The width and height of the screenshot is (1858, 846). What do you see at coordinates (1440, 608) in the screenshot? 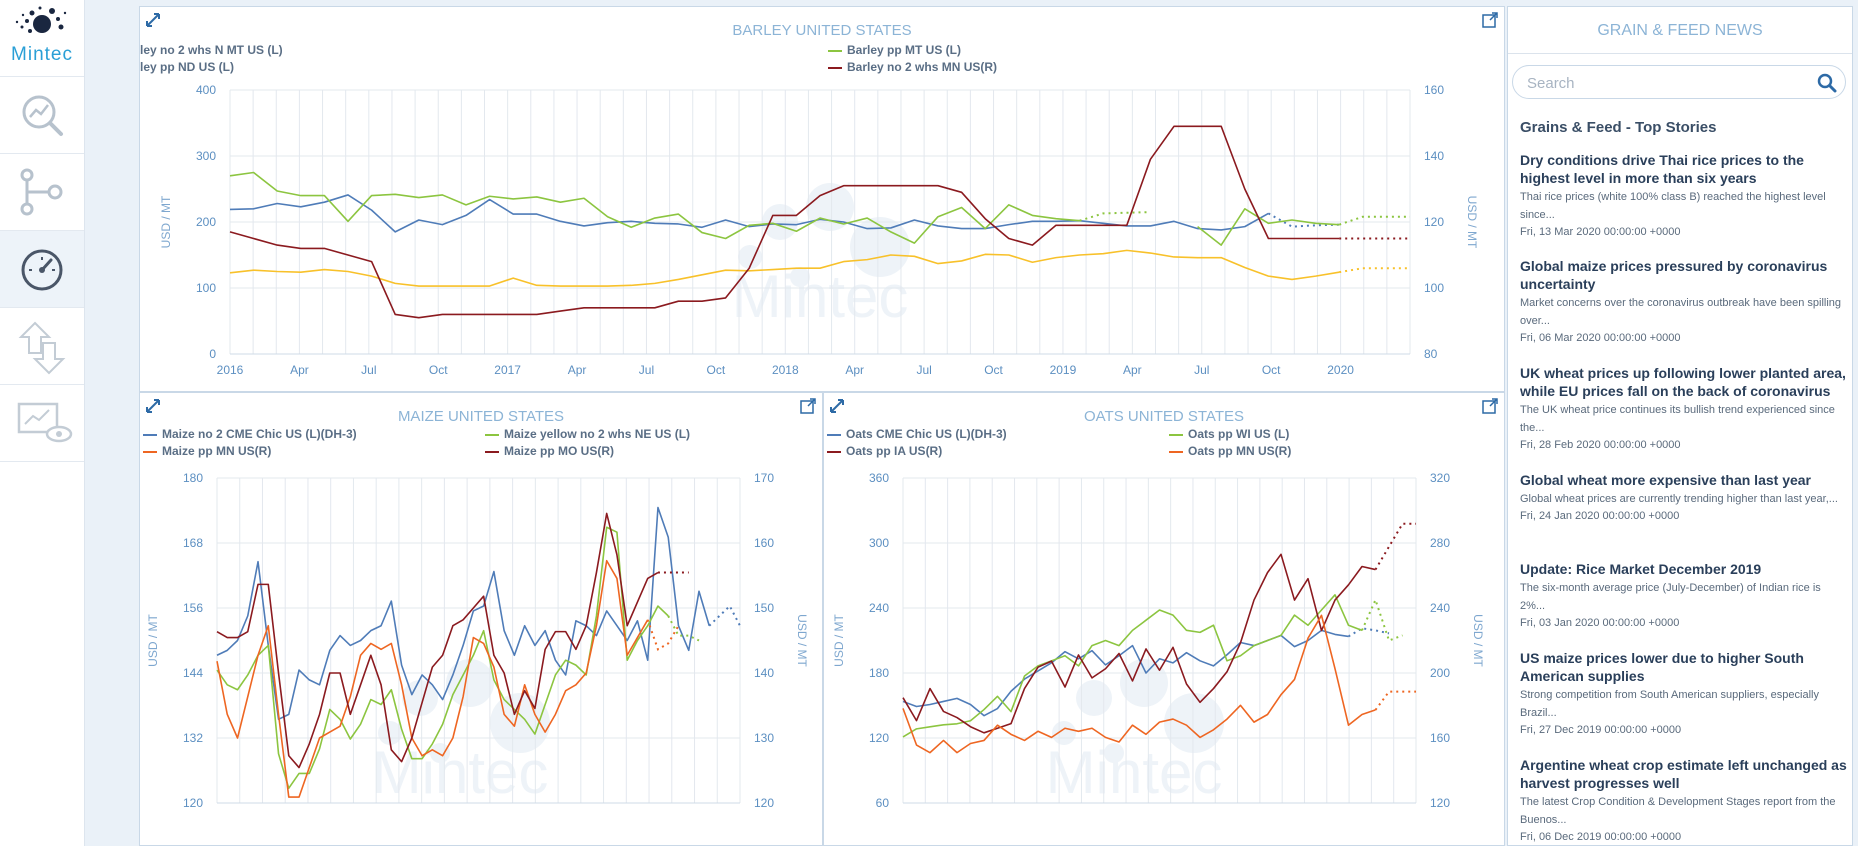
I see `y-tick-label-right: 240` at bounding box center [1440, 608].